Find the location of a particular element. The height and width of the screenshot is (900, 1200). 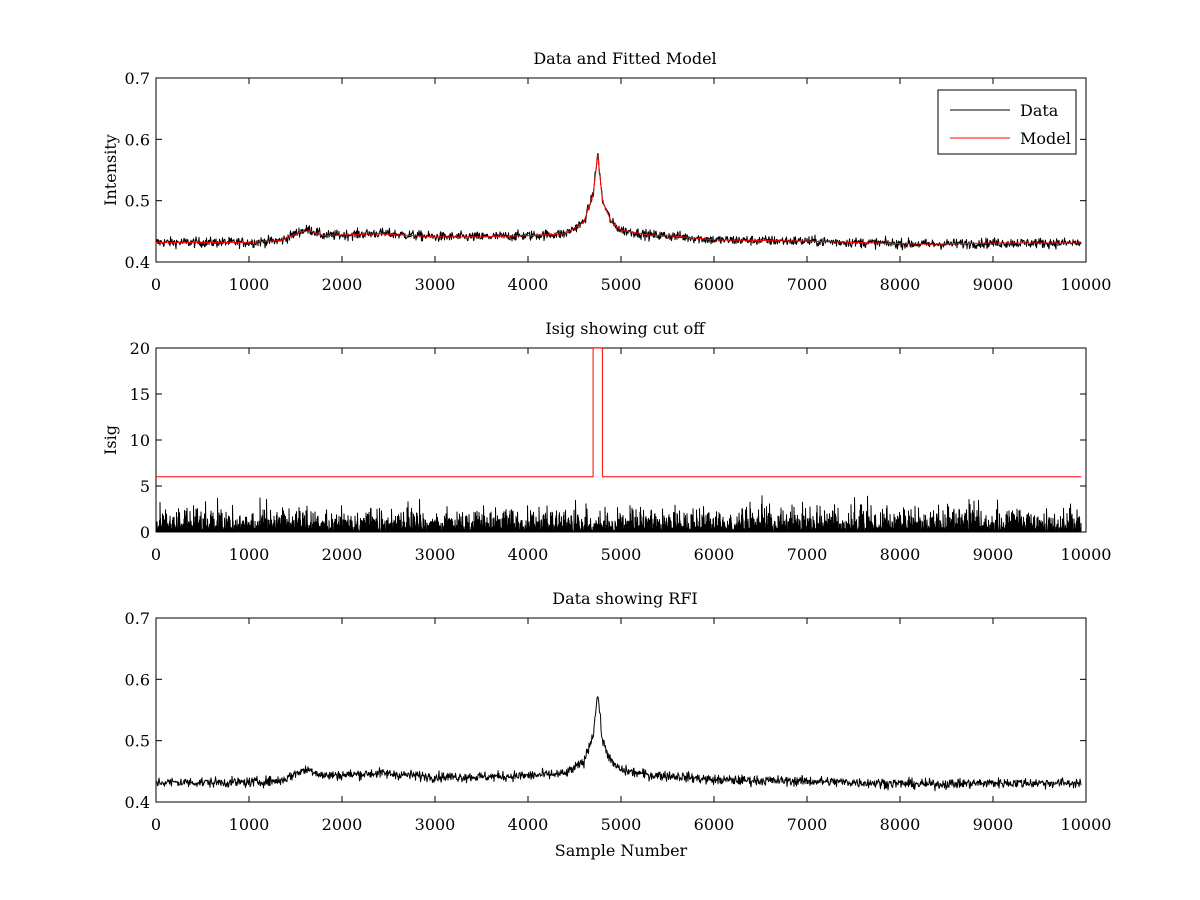

y-tick-label: 5 is located at coordinates (145, 486).